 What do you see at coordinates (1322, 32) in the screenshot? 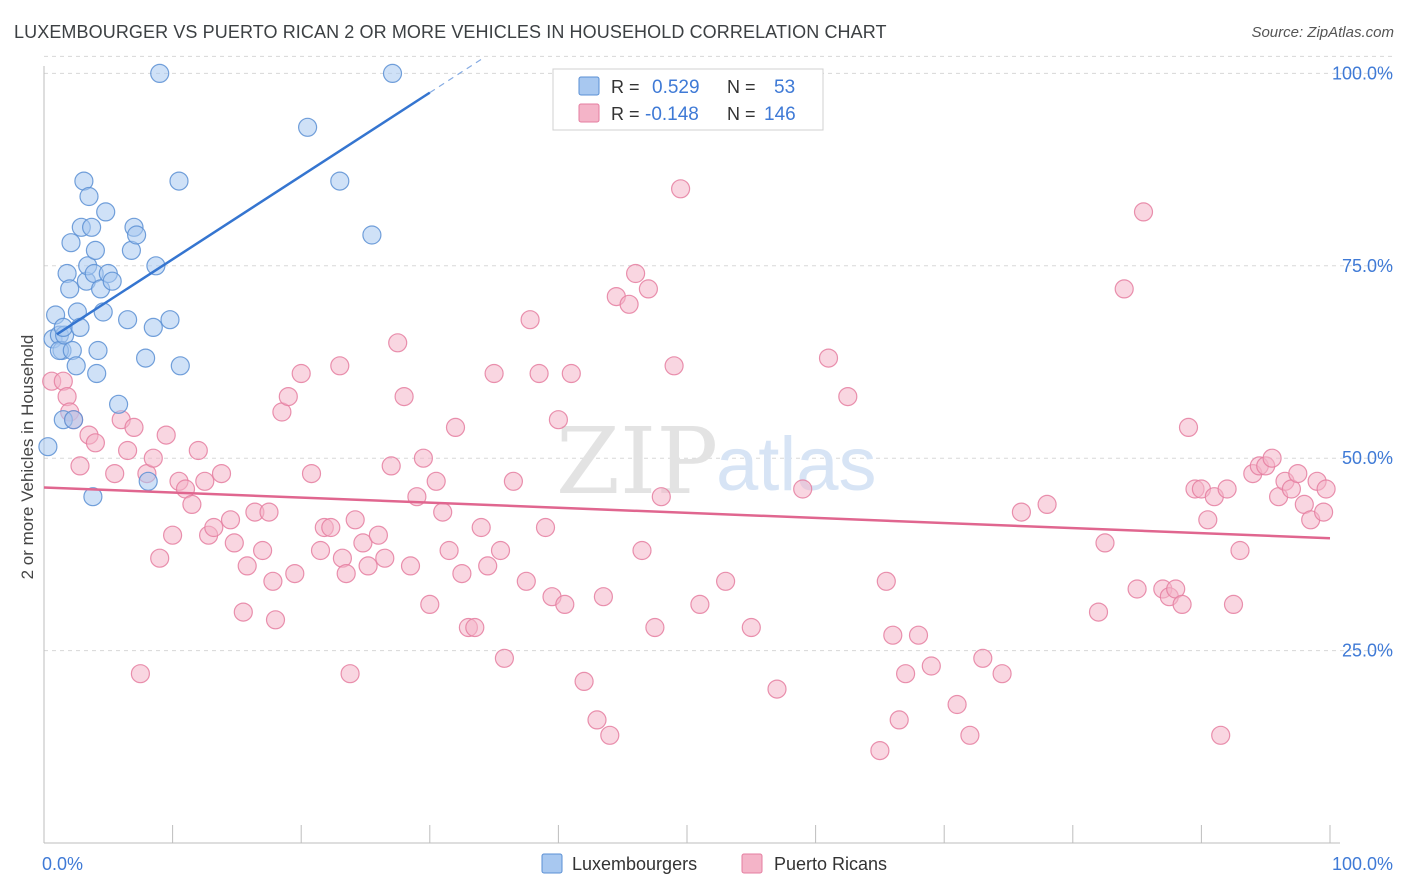
I see `source-label: Source: ZipAtlas.com` at bounding box center [1322, 32].